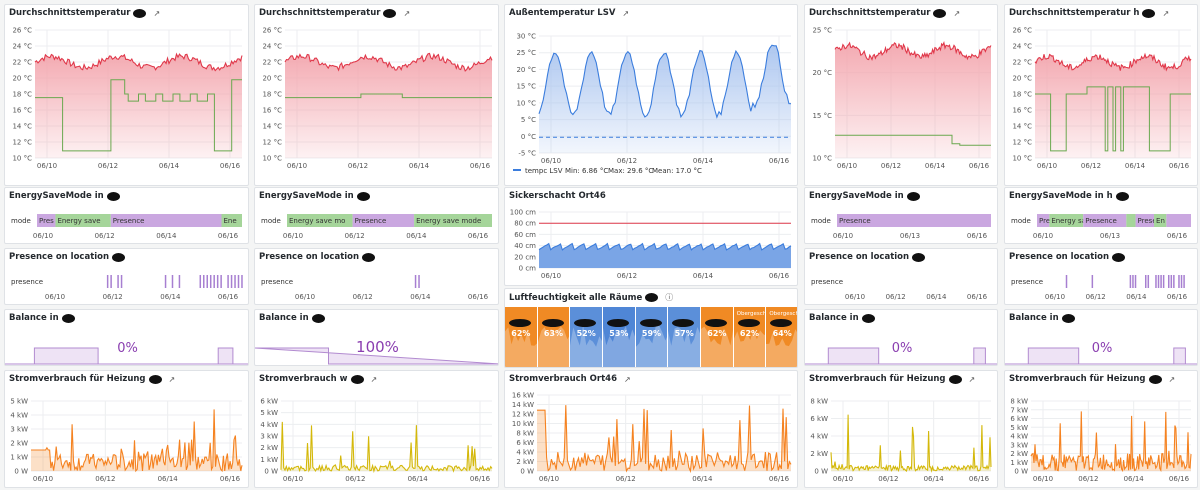  What do you see at coordinates (557, 196) in the screenshot?
I see `panel-title: Sickerschacht Ort46` at bounding box center [557, 196].